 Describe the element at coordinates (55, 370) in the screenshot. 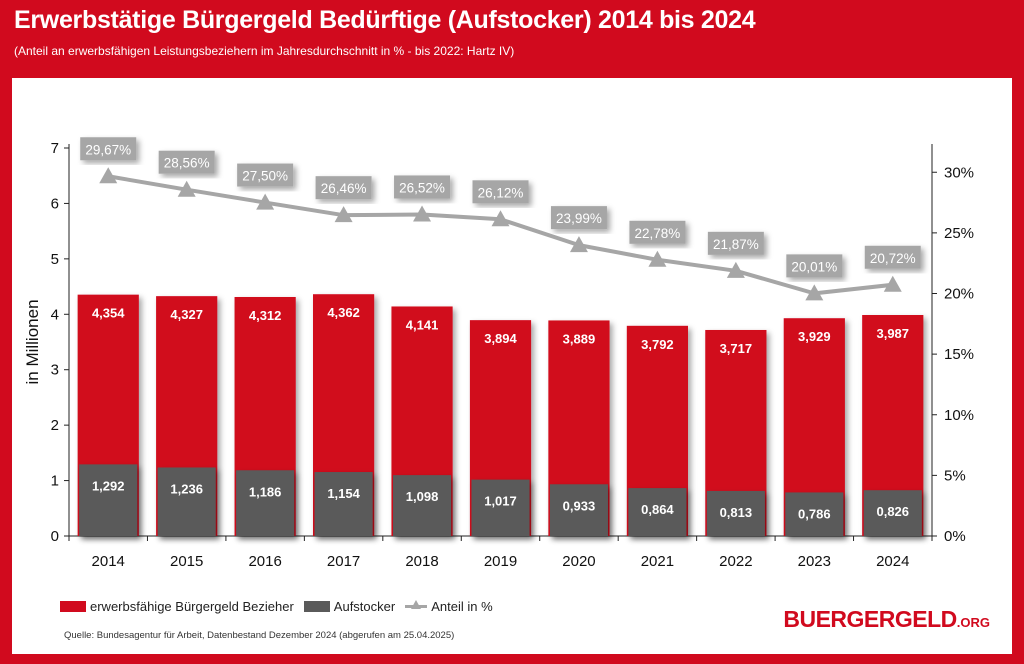

I see `y-tick-label-left: 3` at that location.